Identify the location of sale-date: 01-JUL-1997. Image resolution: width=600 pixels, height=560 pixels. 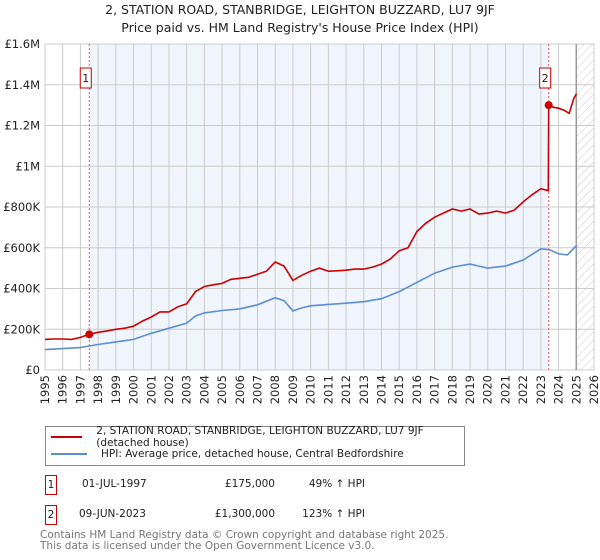
(114, 484).